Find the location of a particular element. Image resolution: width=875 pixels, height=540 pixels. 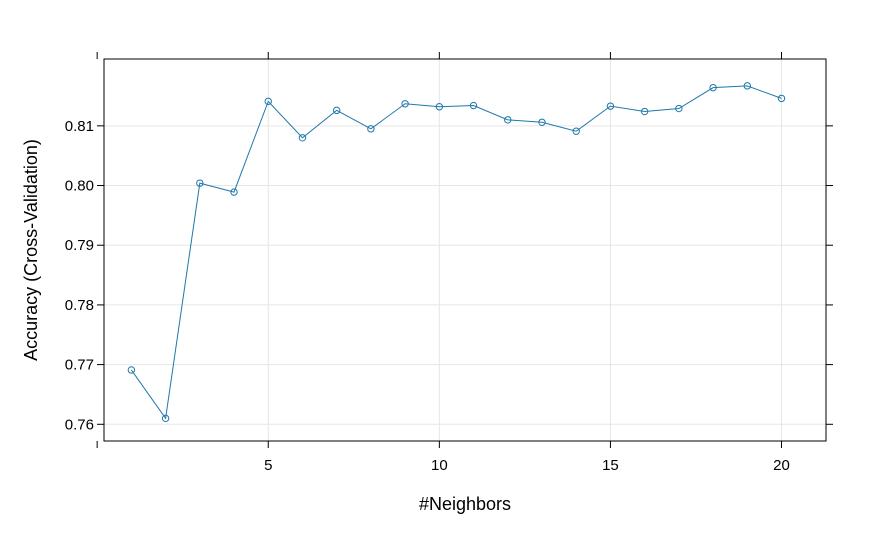

x-tick-label: 5 is located at coordinates (268, 465).